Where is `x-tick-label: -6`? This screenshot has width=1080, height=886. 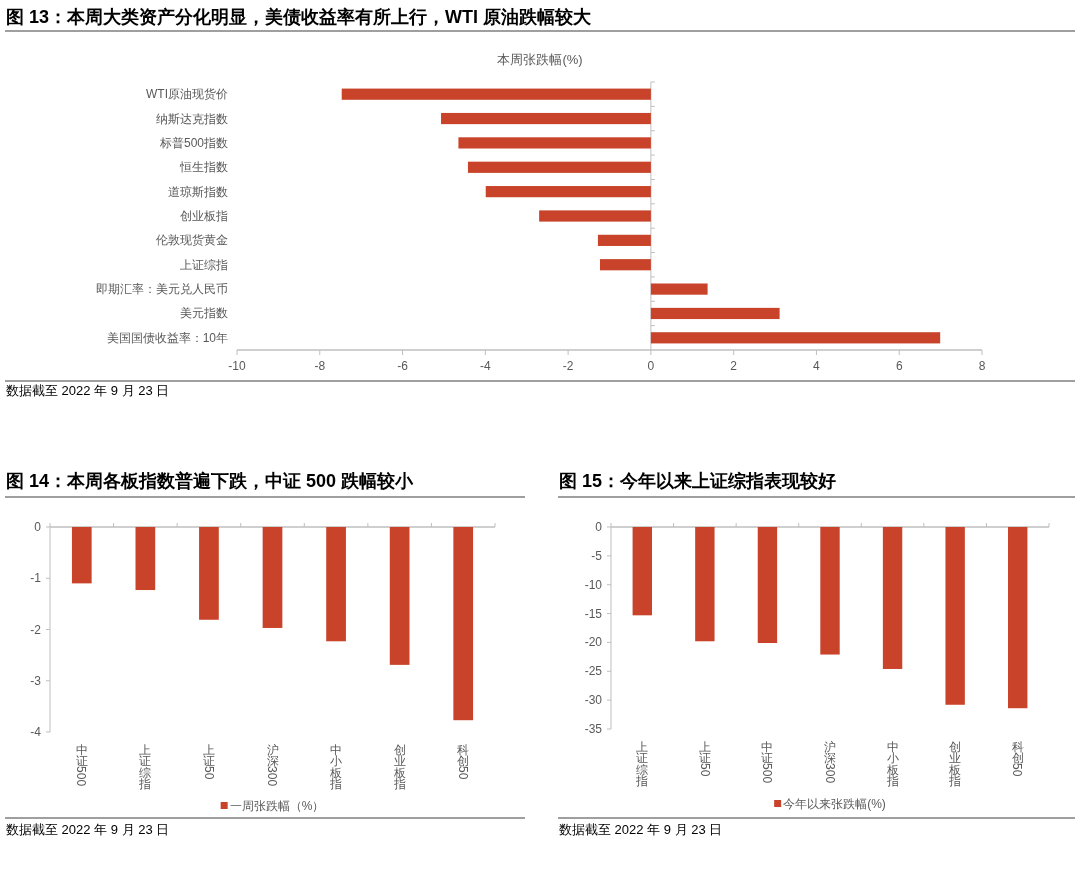
x-tick-label: -6 is located at coordinates (402, 366).